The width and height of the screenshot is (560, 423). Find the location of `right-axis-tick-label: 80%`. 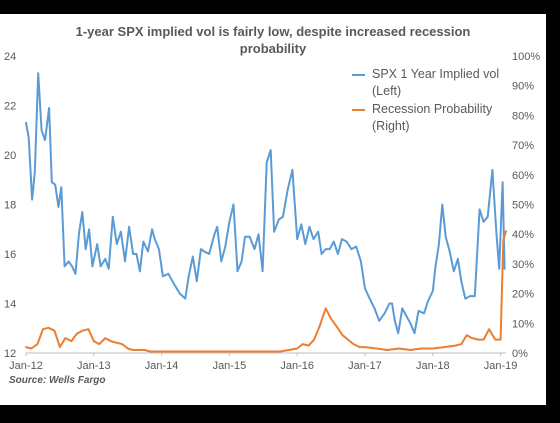

right-axis-tick-label: 80% is located at coordinates (523, 116).